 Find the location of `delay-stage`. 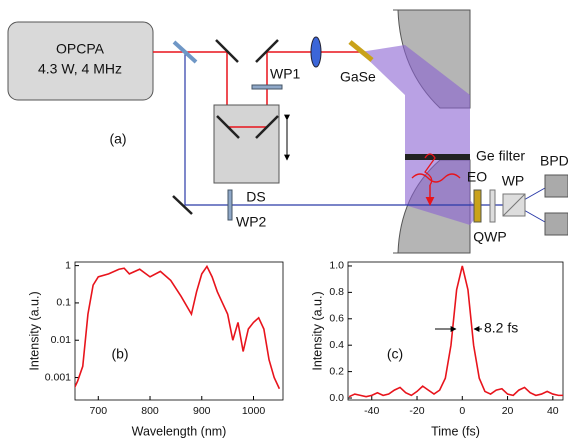

delay-stage is located at coordinates (246, 144).